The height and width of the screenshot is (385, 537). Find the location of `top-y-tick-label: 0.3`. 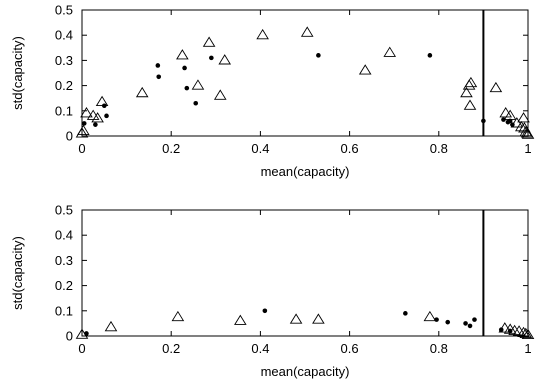

top-y-tick-label: 0.3 is located at coordinates (64, 60).